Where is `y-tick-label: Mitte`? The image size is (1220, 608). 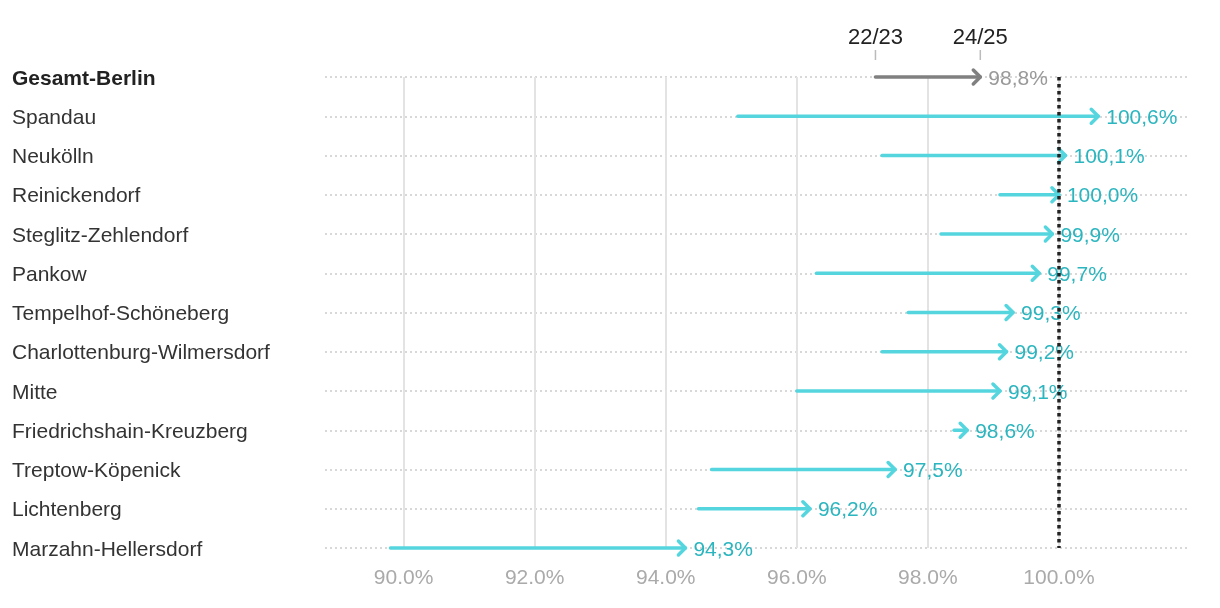 y-tick-label: Mitte is located at coordinates (35, 391).